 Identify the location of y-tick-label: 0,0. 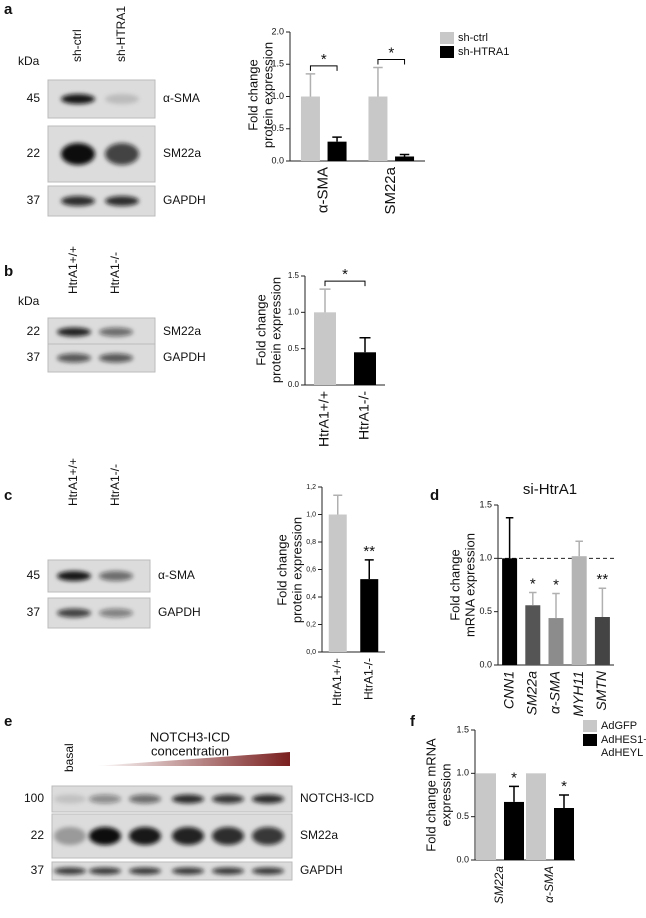
(311, 652).